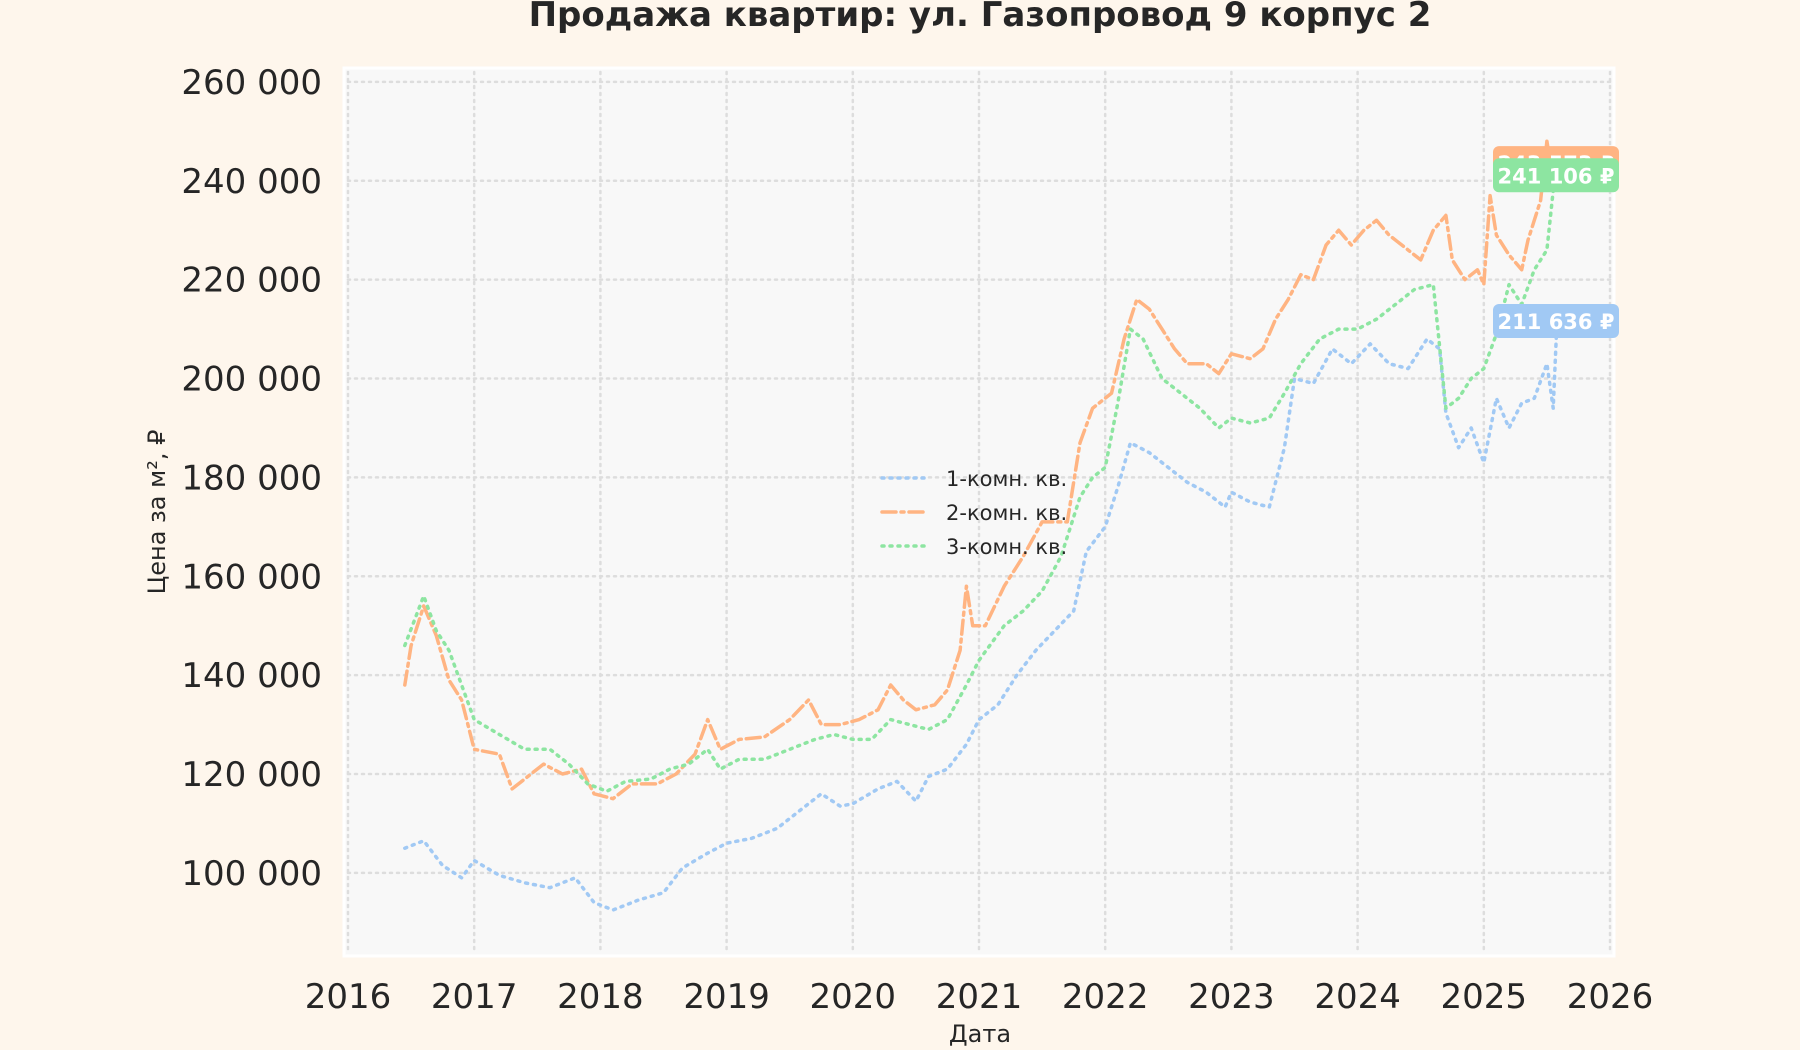 This screenshot has width=1800, height=1050. Describe the element at coordinates (251, 577) in the screenshot. I see `y-tick-label: 160 000` at that location.